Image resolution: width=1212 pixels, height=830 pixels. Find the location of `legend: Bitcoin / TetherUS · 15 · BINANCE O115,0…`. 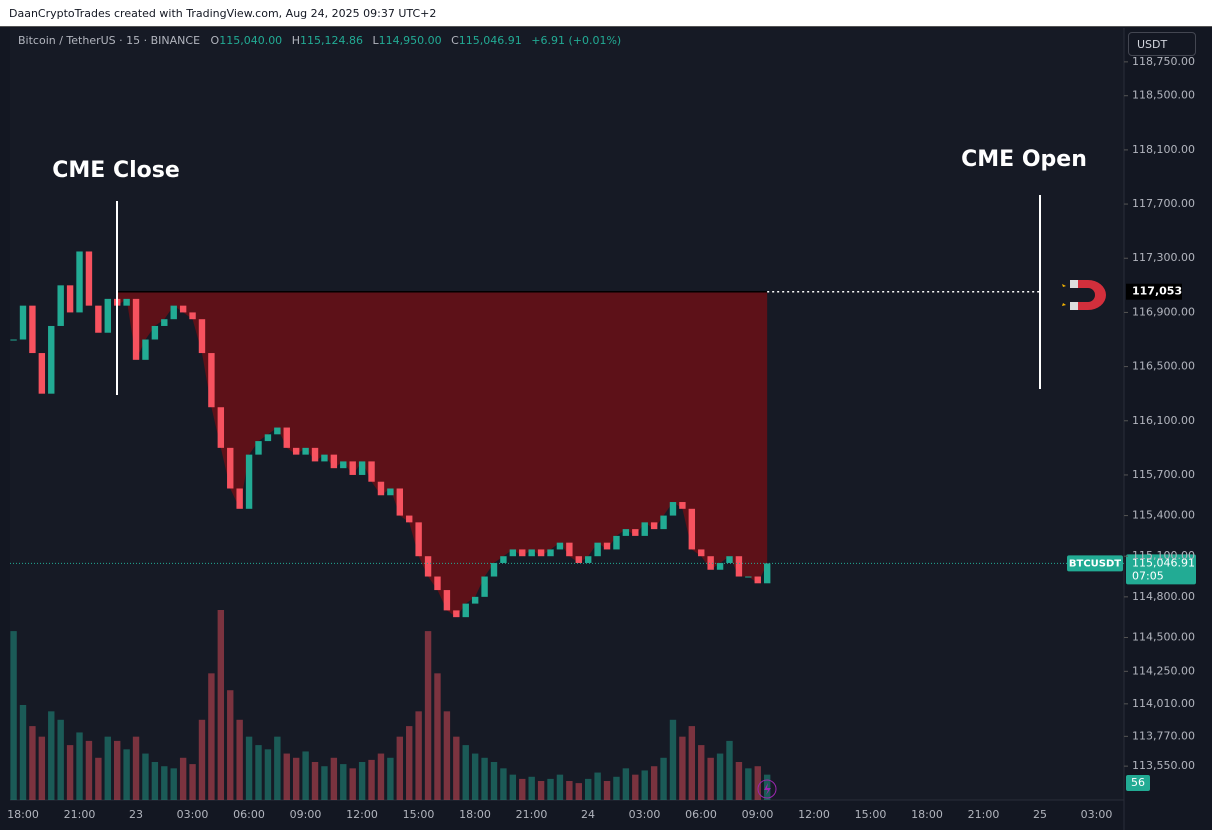

legend: Bitcoin / TetherUS · 15 · BINANCE O115,0… is located at coordinates (322, 40).